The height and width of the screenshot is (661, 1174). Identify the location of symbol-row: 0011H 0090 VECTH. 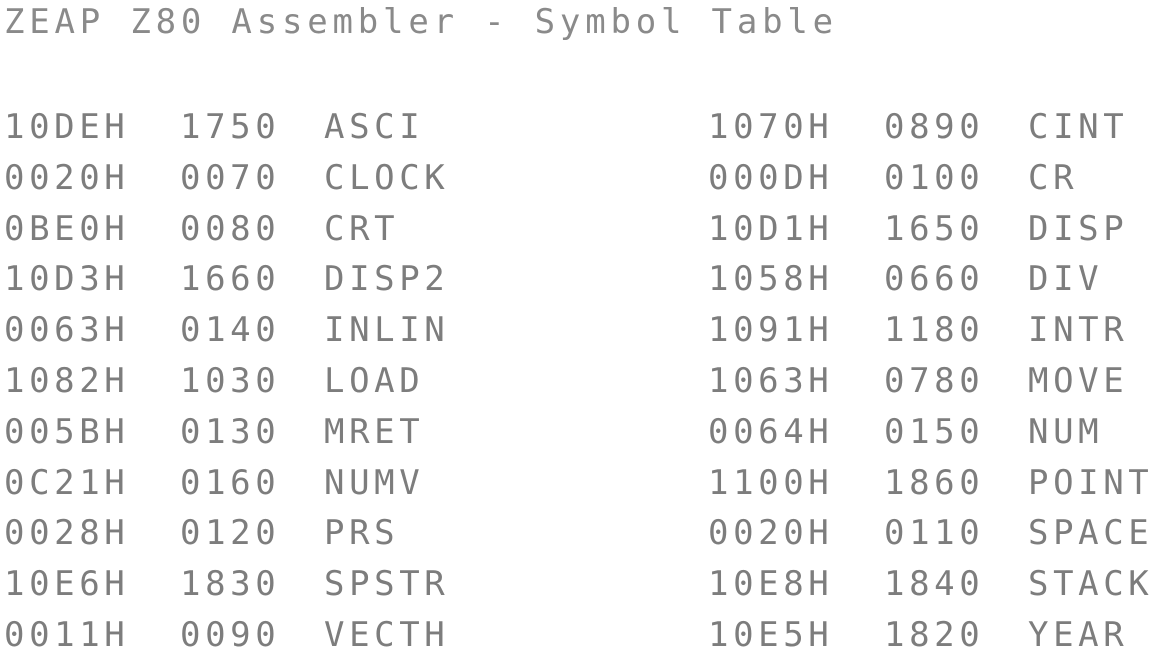
(226, 635).